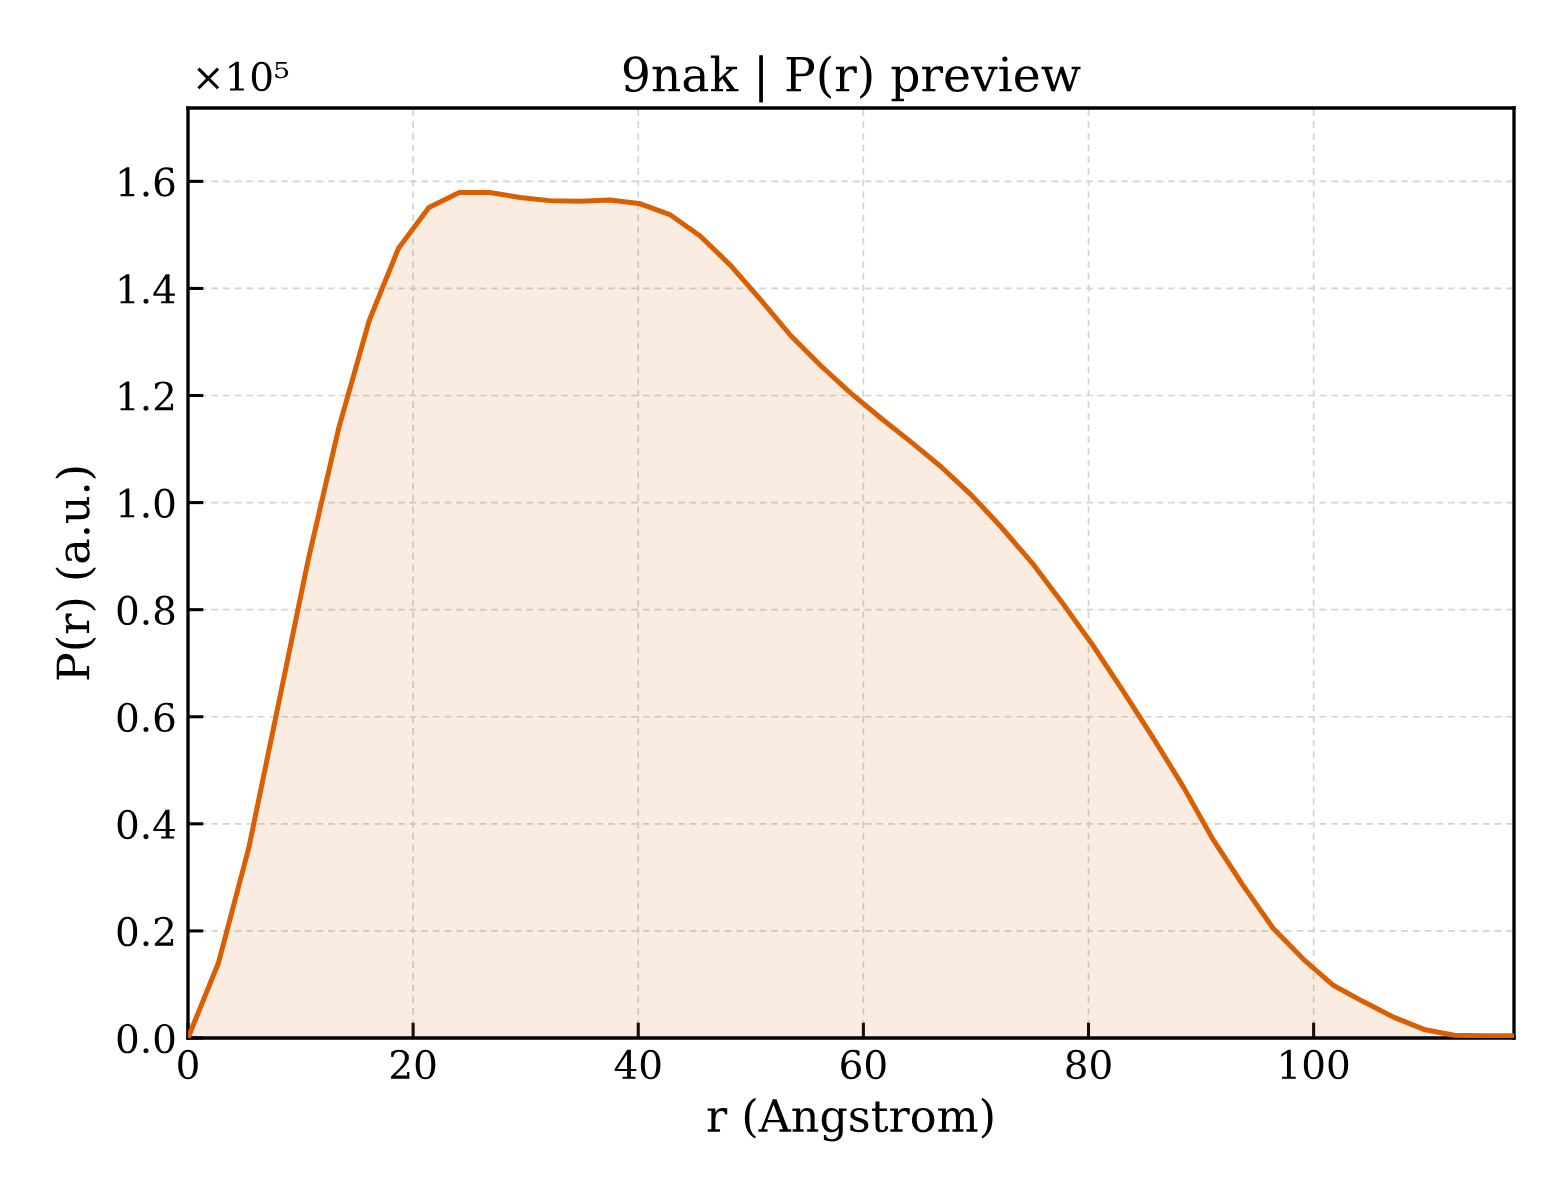 The image size is (1560, 1200). What do you see at coordinates (146, 1038) in the screenshot?
I see `y-tick-label: 0.0` at bounding box center [146, 1038].